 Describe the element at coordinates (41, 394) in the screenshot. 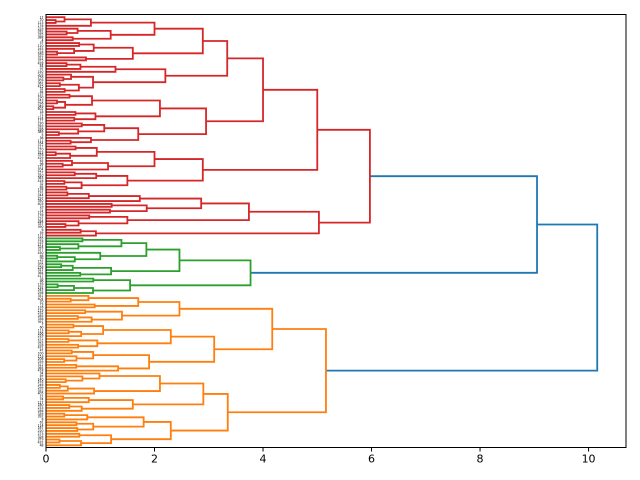

I see `leaf-label: 405` at that location.